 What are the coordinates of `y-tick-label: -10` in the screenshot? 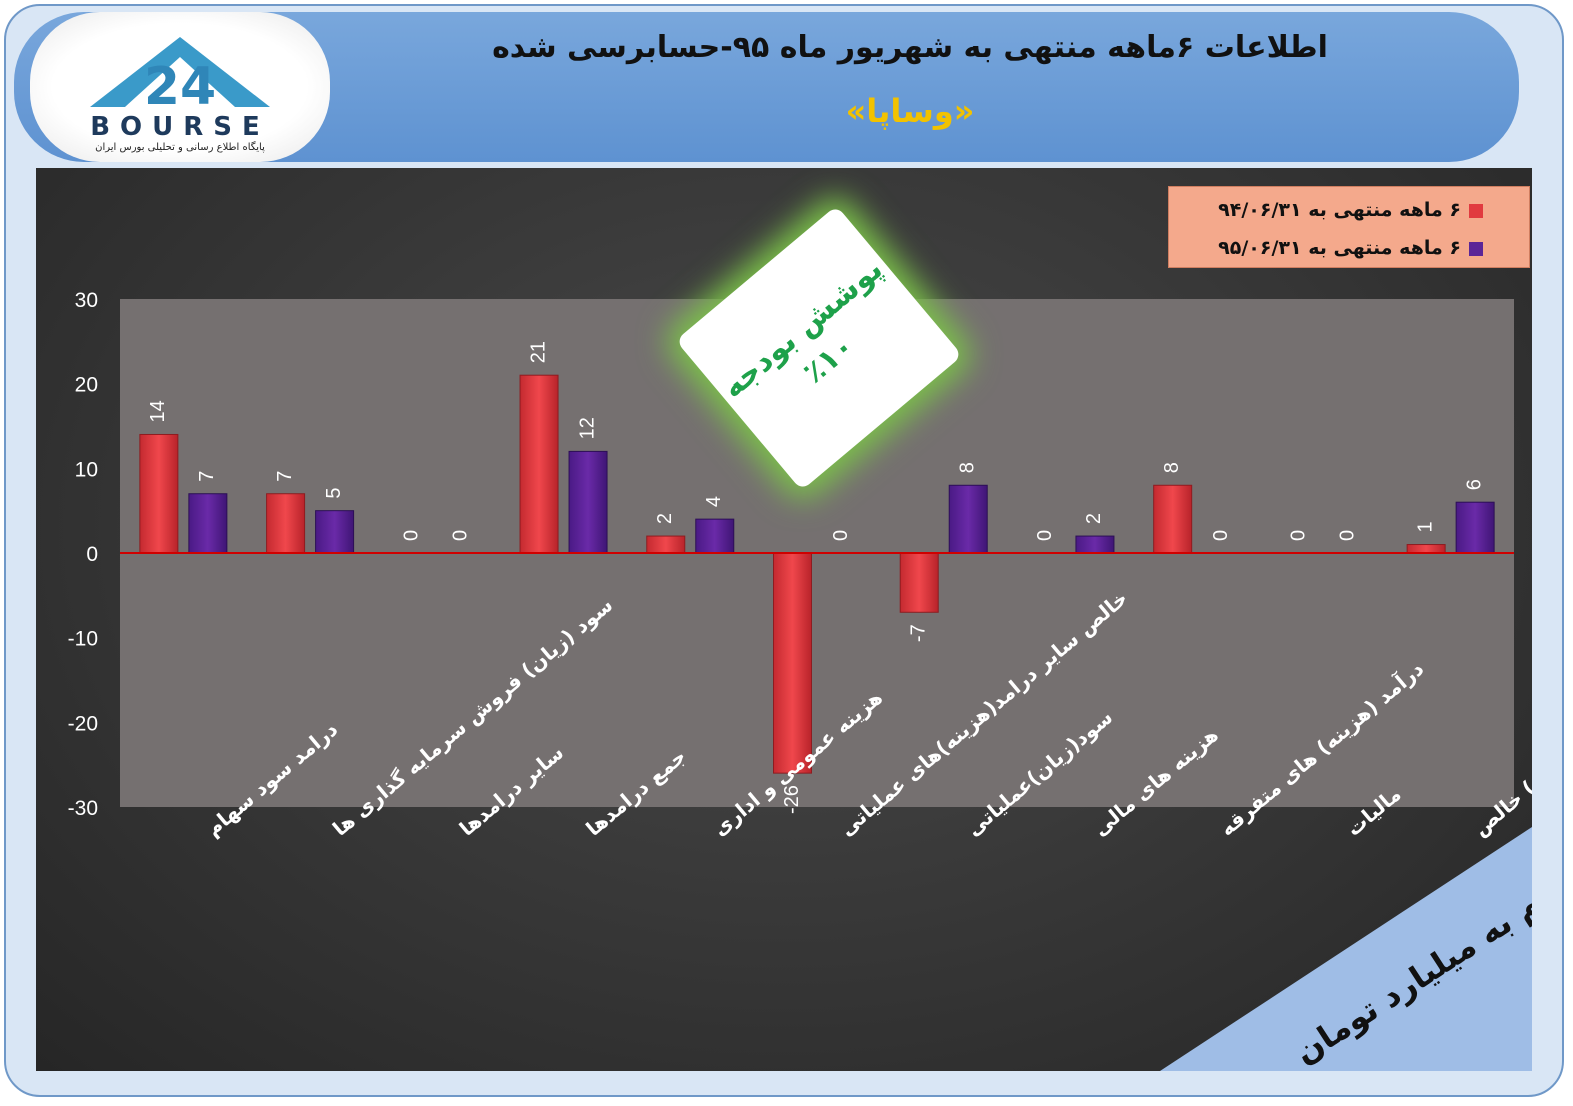 It's located at (83, 639).